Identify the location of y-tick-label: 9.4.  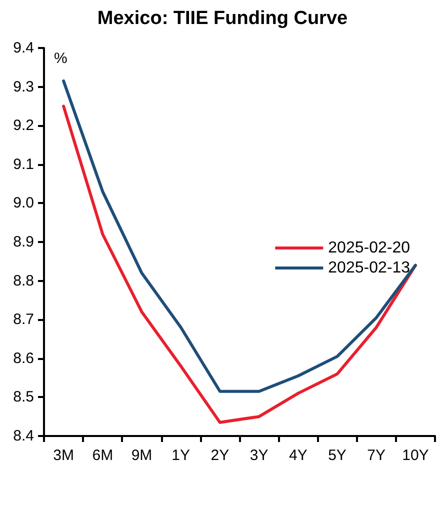
(23, 48).